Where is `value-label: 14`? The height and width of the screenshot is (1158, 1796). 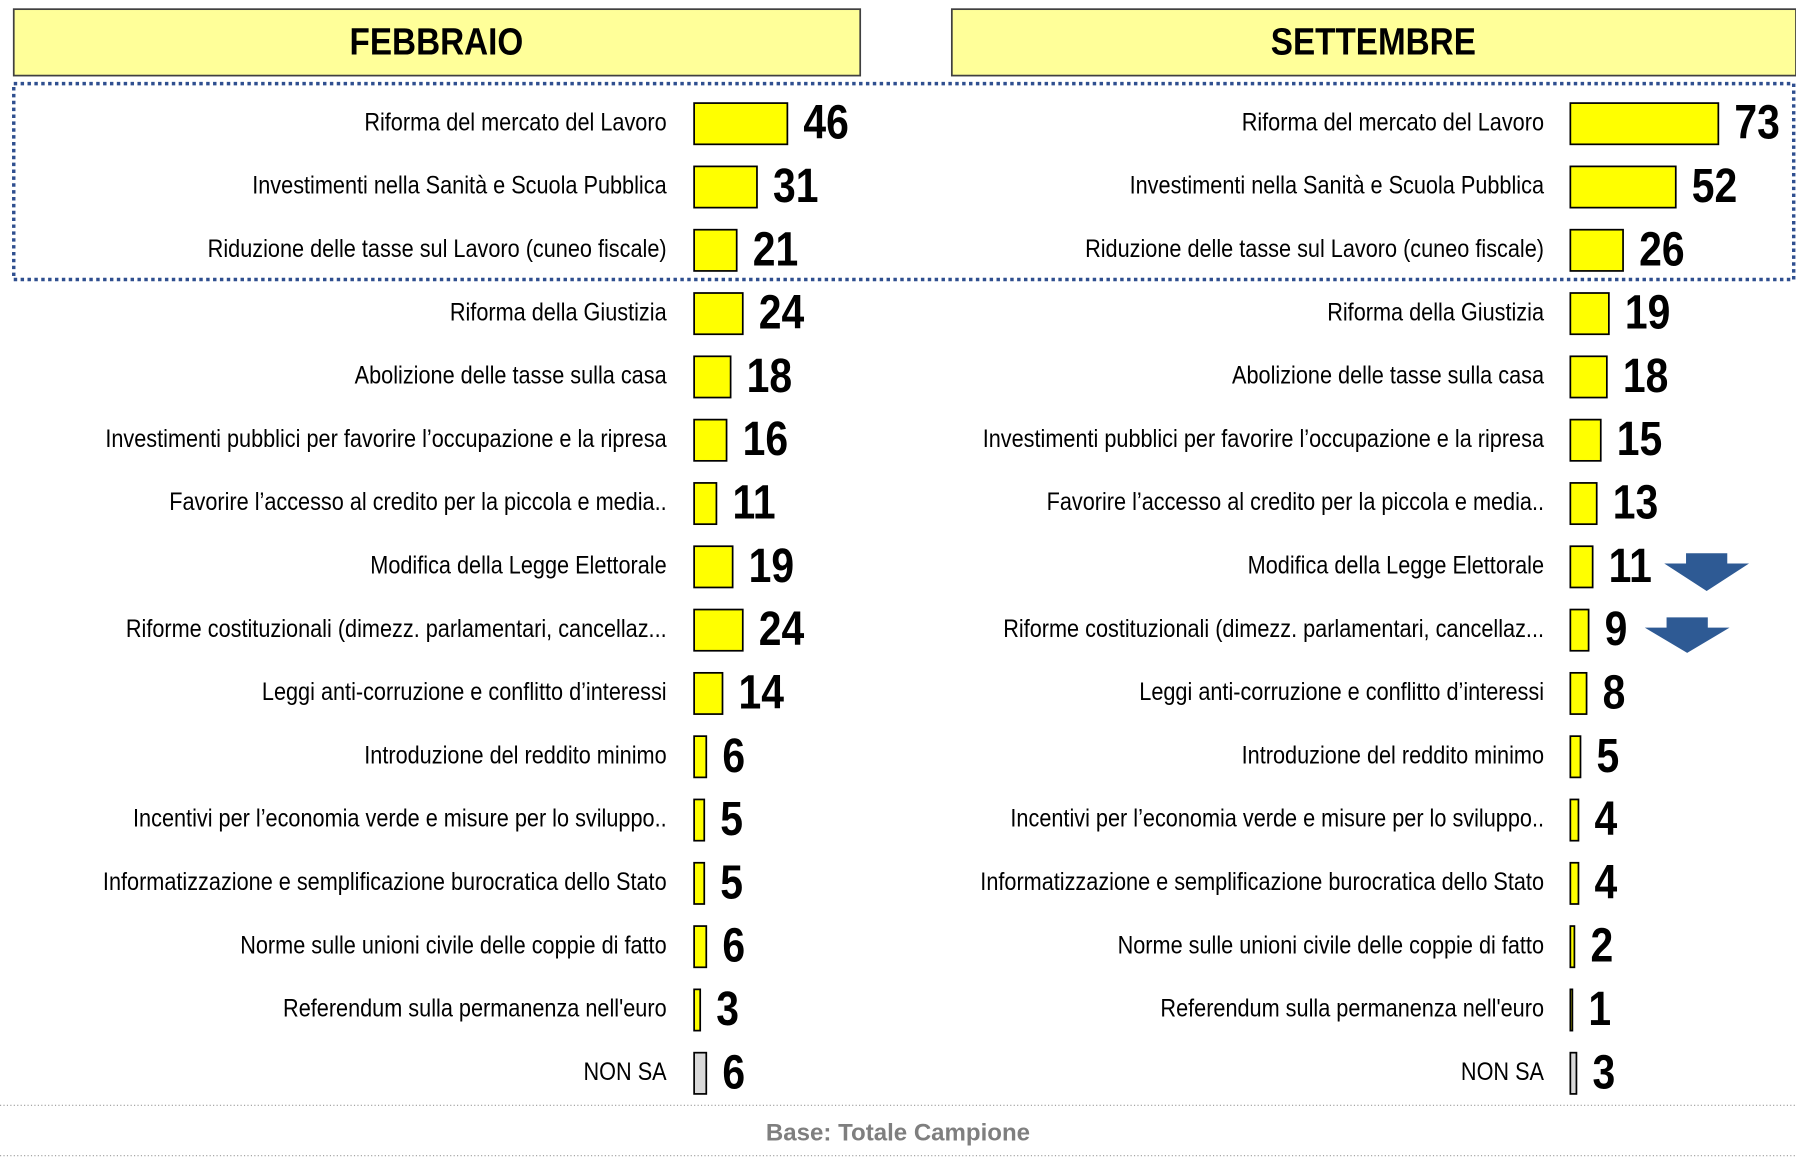
value-label: 14 is located at coordinates (762, 692).